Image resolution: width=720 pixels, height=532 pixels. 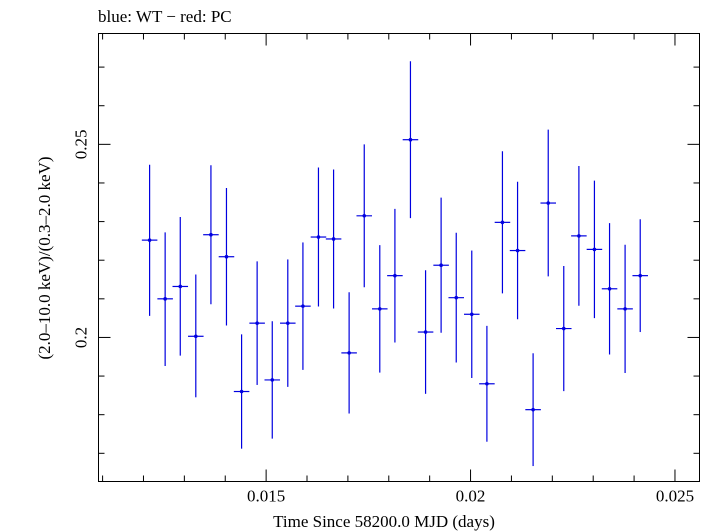 I want to click on x-tick-label: 0.02, so click(x=471, y=496).